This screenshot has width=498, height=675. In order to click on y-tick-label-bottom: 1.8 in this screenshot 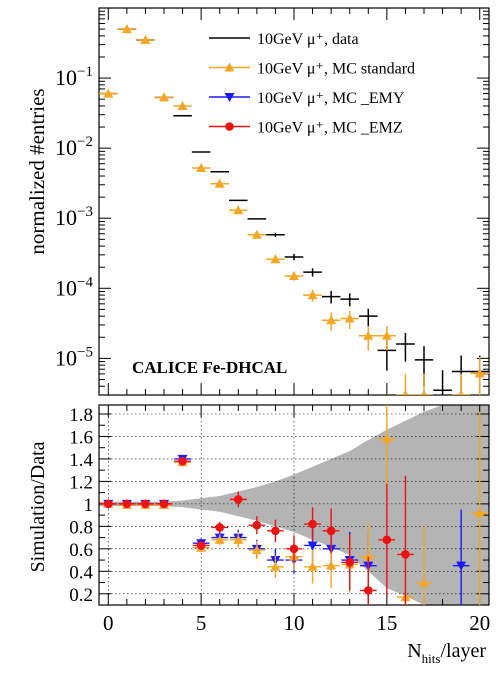, I will do `click(81, 415)`.